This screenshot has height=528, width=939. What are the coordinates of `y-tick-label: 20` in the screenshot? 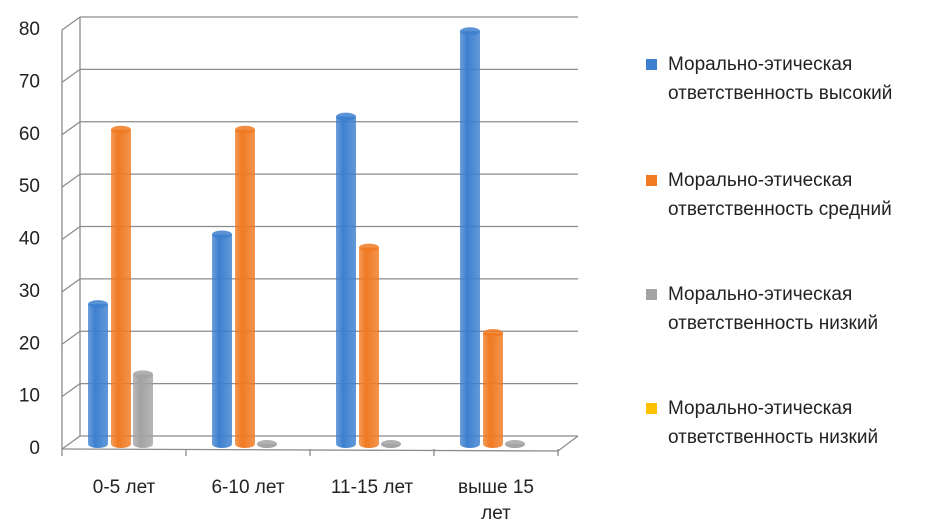 It's located at (29, 343).